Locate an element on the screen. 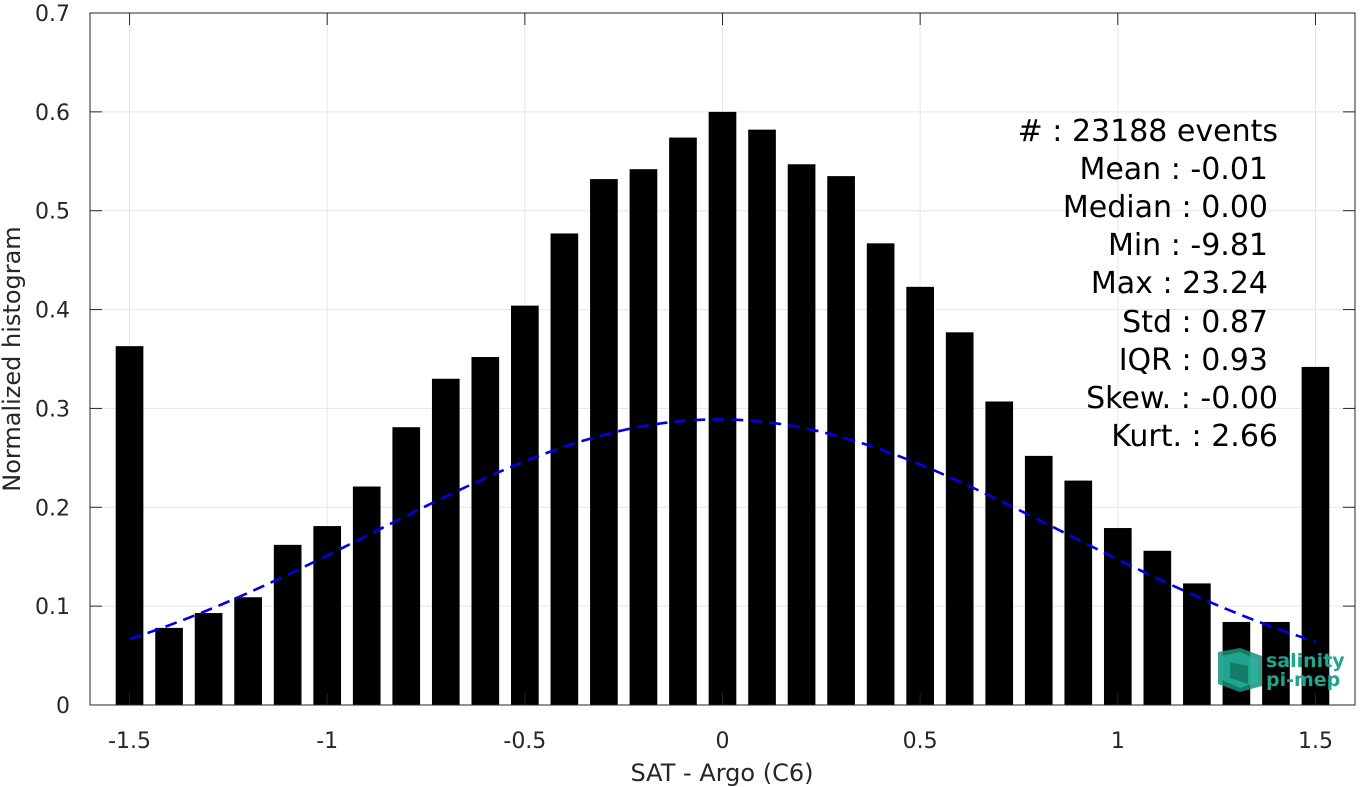 This screenshot has width=1367, height=787. stat-events: # : 23188 events is located at coordinates (1148, 131).